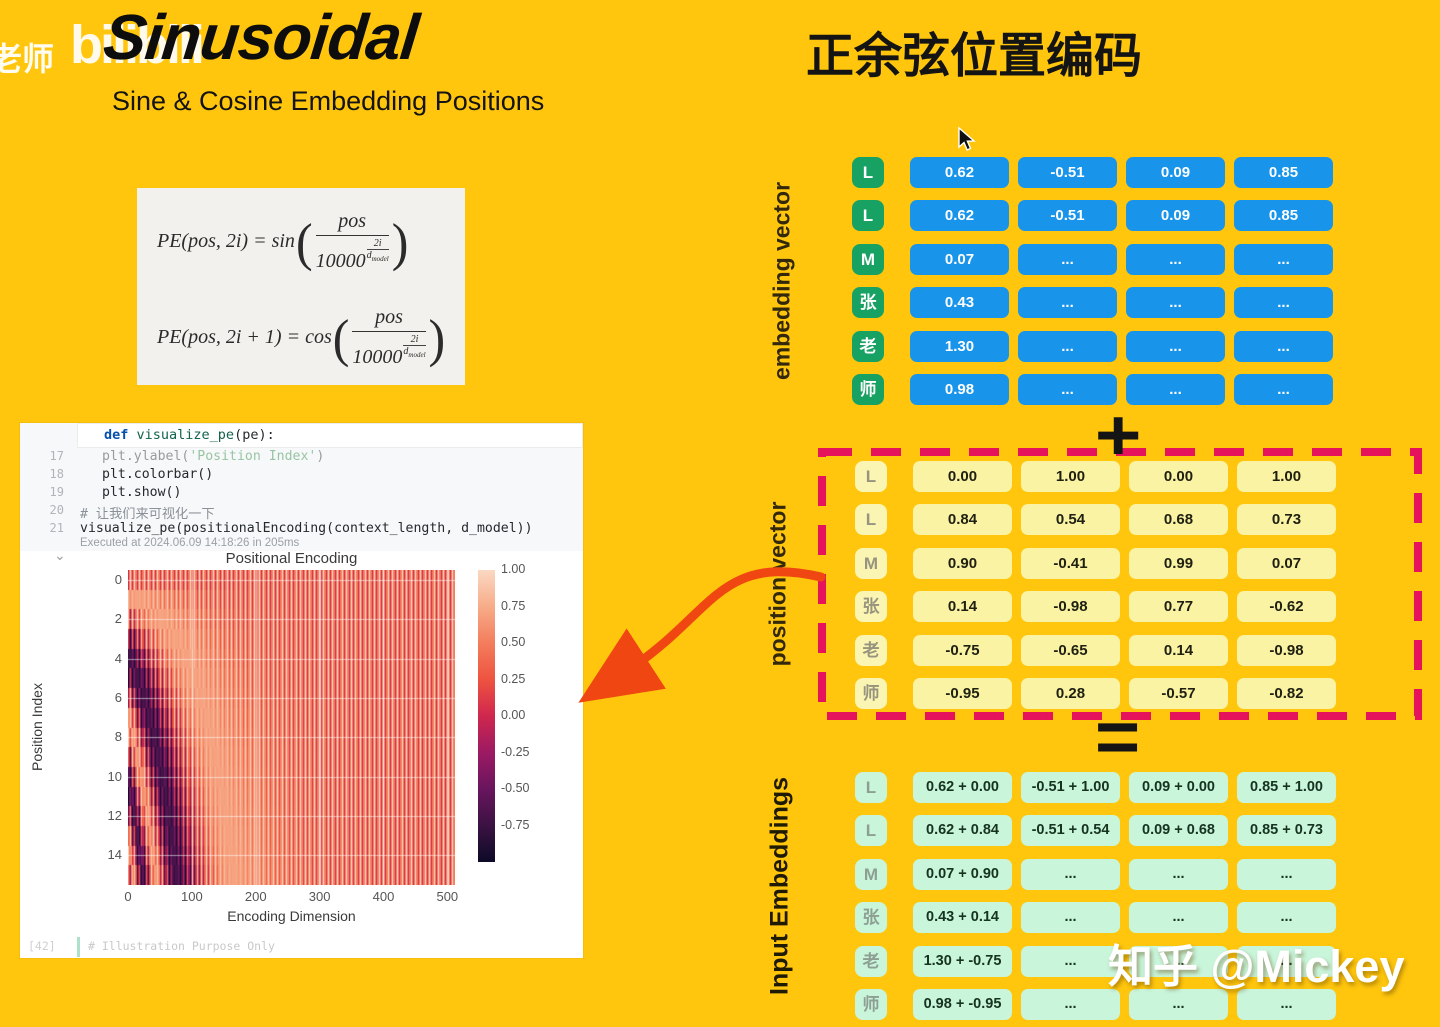 This screenshot has width=1440, height=1027. Describe the element at coordinates (1095, 650) in the screenshot. I see `table-row: 老 -0.75 -0.65 0.14 -0.98` at that location.